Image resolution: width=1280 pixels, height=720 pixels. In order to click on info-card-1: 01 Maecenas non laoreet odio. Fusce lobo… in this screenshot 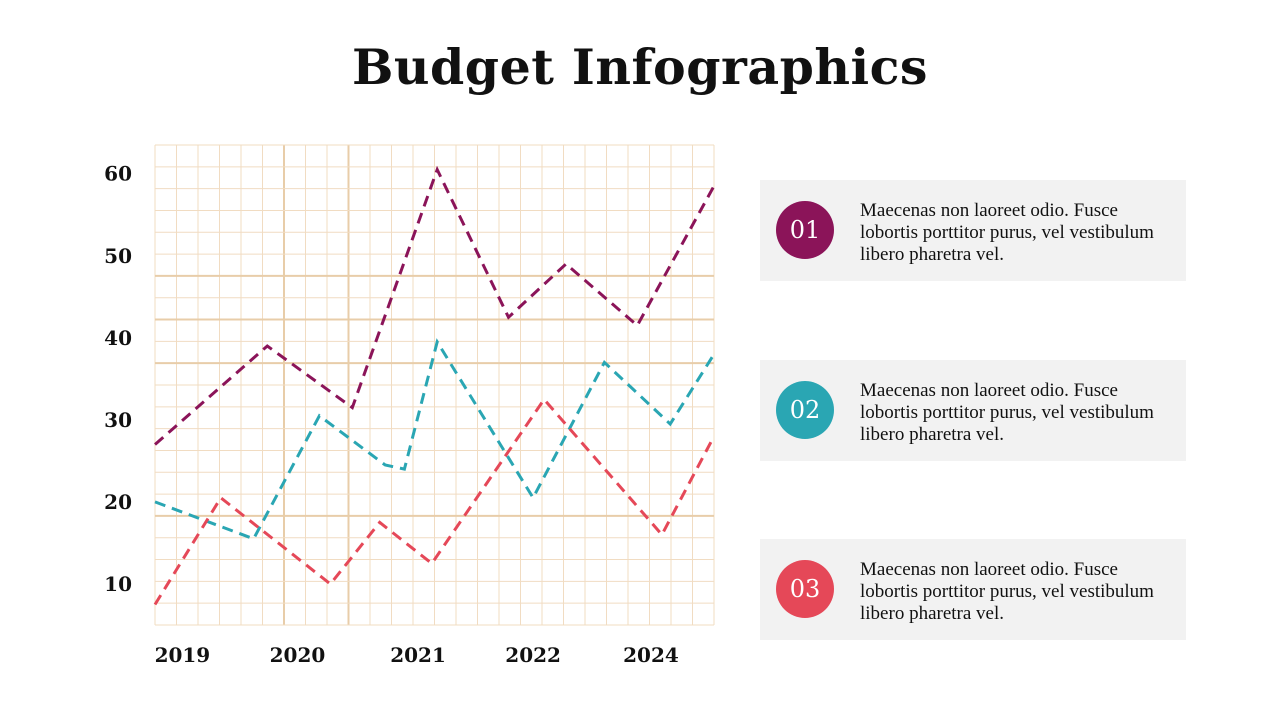, I will do `click(973, 230)`.